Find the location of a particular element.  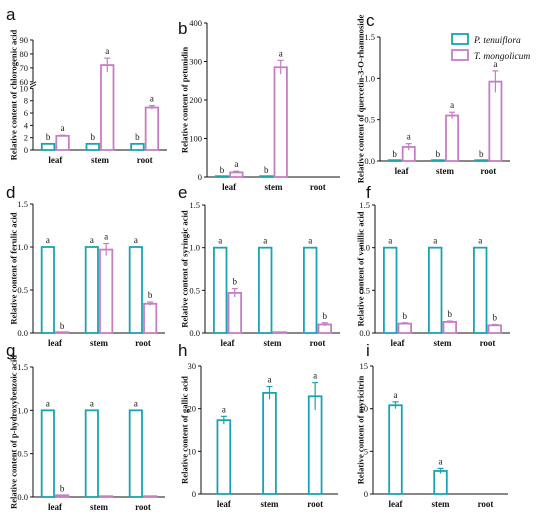

y-tick-label: 30 is located at coordinates (192, 366).